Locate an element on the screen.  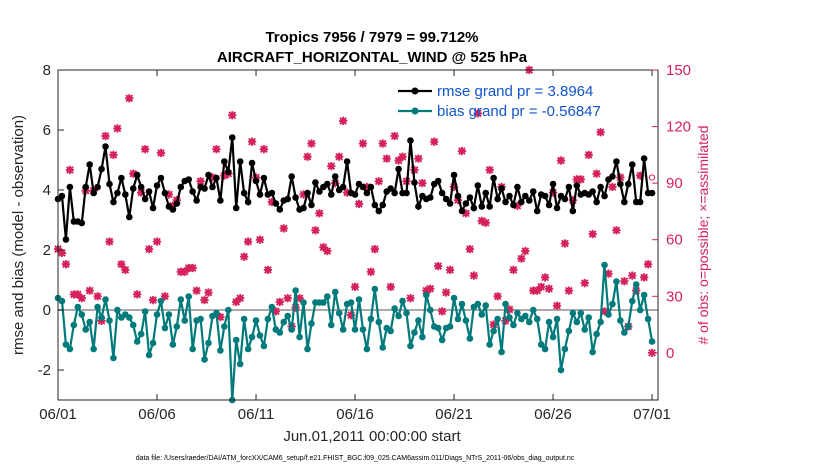
y-tick-label-right: 60 is located at coordinates (674, 240).